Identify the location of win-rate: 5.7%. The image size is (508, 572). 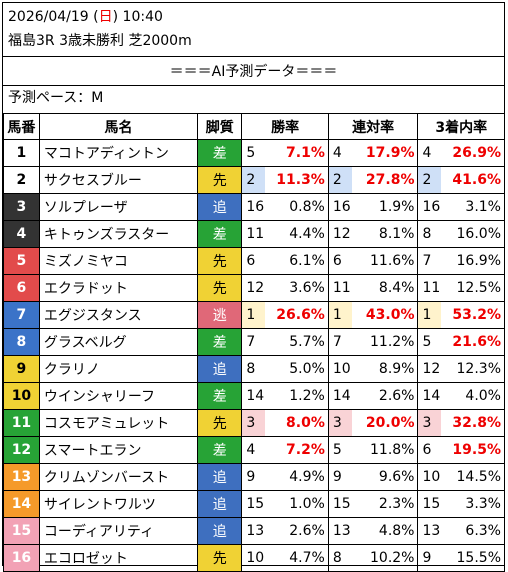
(297, 342).